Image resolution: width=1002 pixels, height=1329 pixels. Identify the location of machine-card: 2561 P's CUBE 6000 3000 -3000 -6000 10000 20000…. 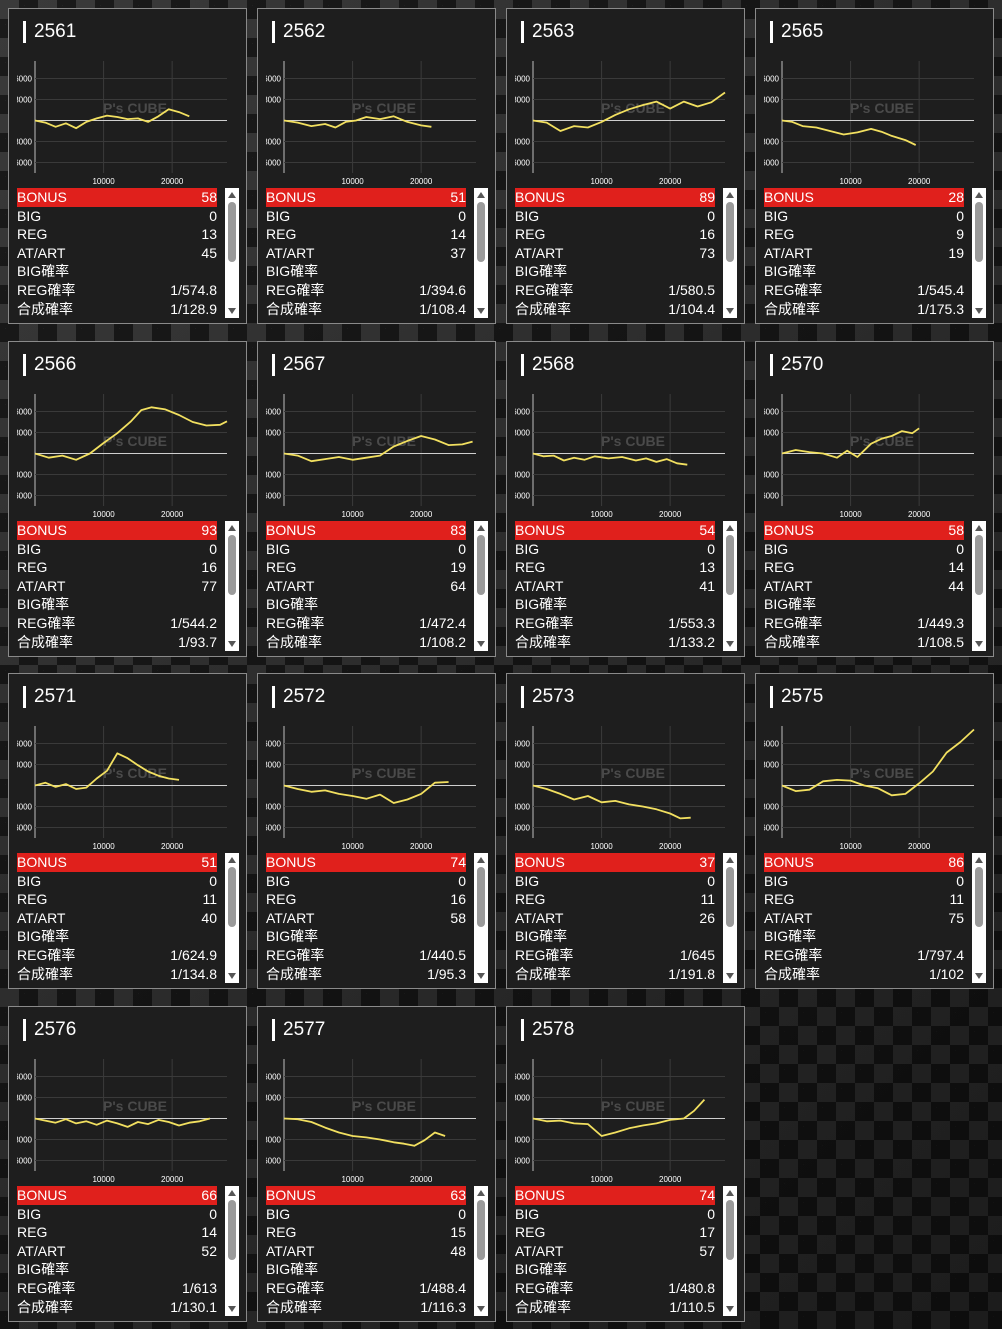
(127, 166).